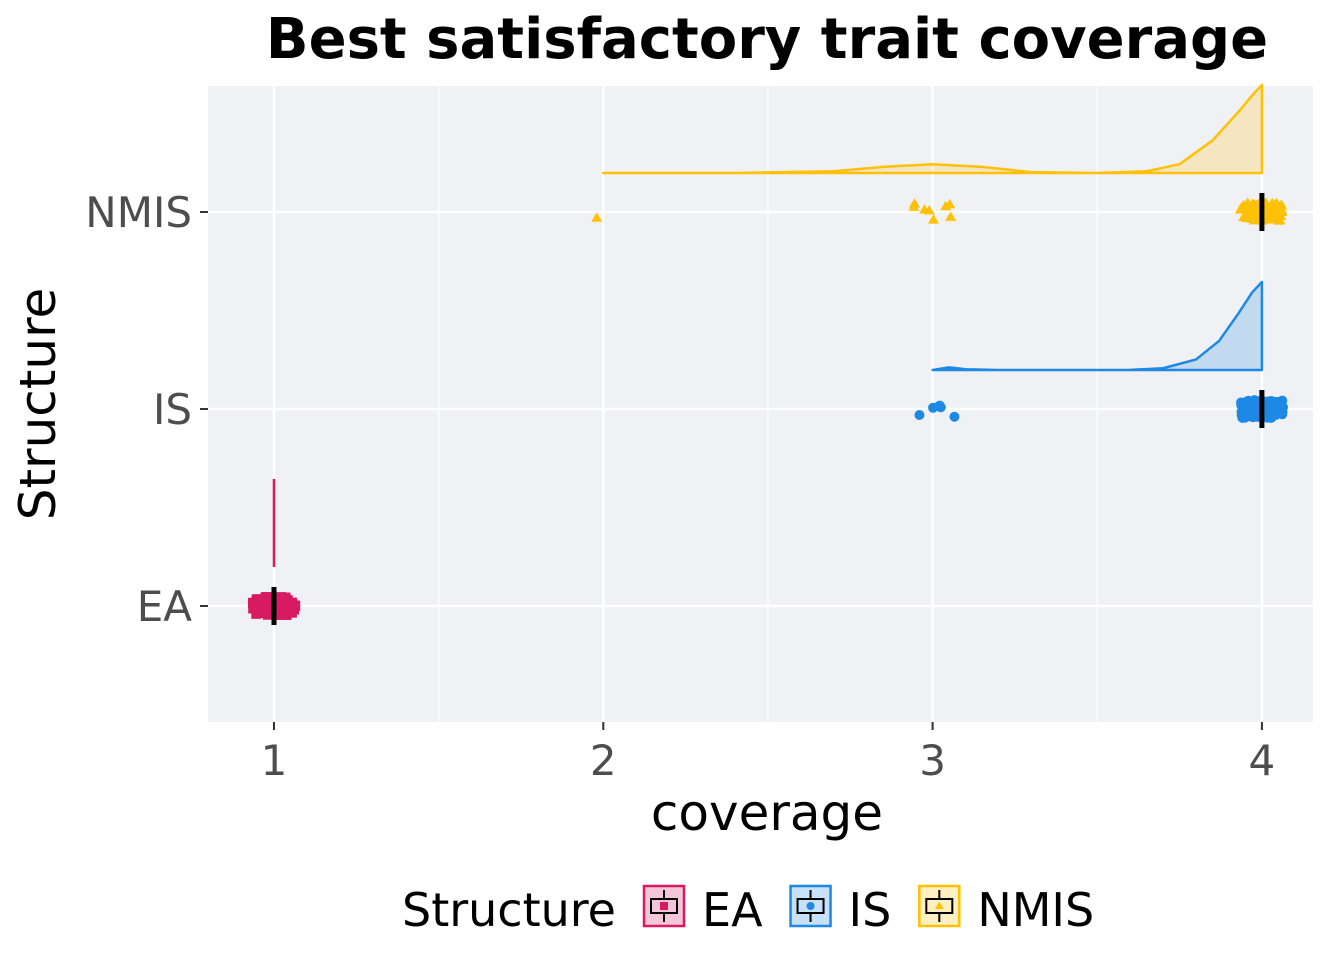  Describe the element at coordinates (933, 129) in the screenshot. I see `density-nmis` at that location.